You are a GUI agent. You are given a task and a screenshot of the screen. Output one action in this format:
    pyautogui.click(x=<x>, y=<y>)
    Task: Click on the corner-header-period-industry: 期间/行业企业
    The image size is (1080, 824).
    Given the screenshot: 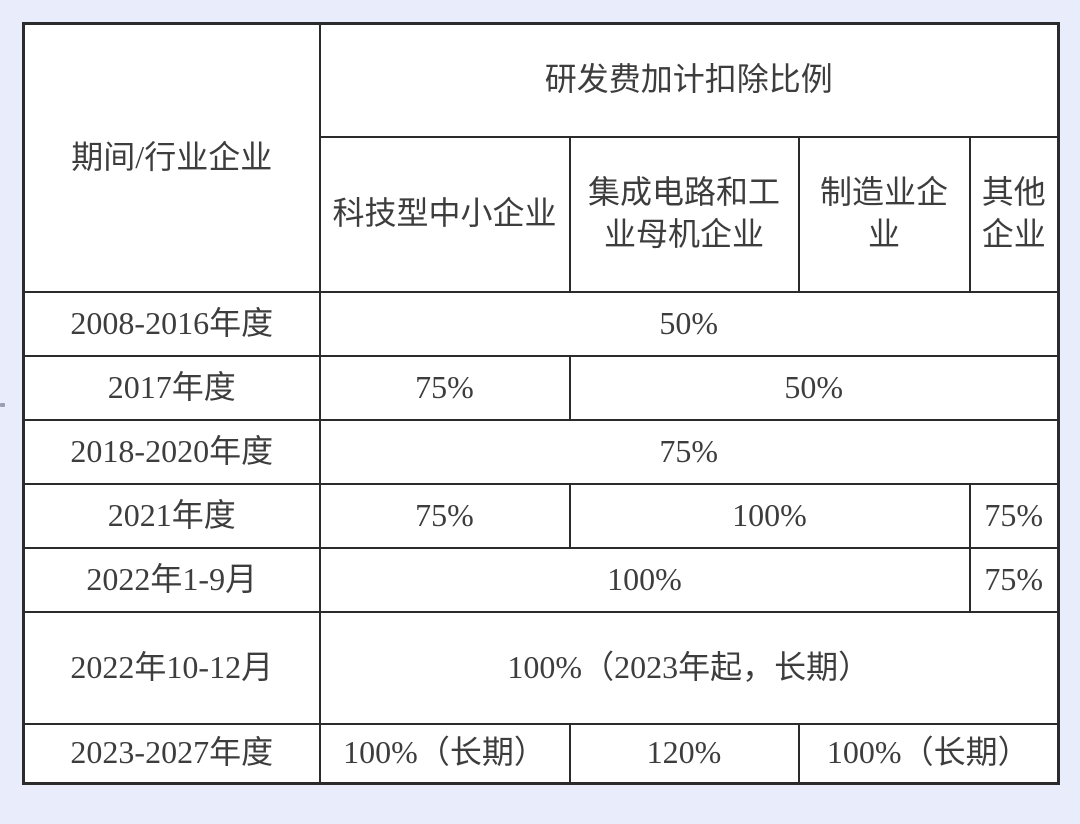 What is the action you would take?
    pyautogui.click(x=171, y=157)
    